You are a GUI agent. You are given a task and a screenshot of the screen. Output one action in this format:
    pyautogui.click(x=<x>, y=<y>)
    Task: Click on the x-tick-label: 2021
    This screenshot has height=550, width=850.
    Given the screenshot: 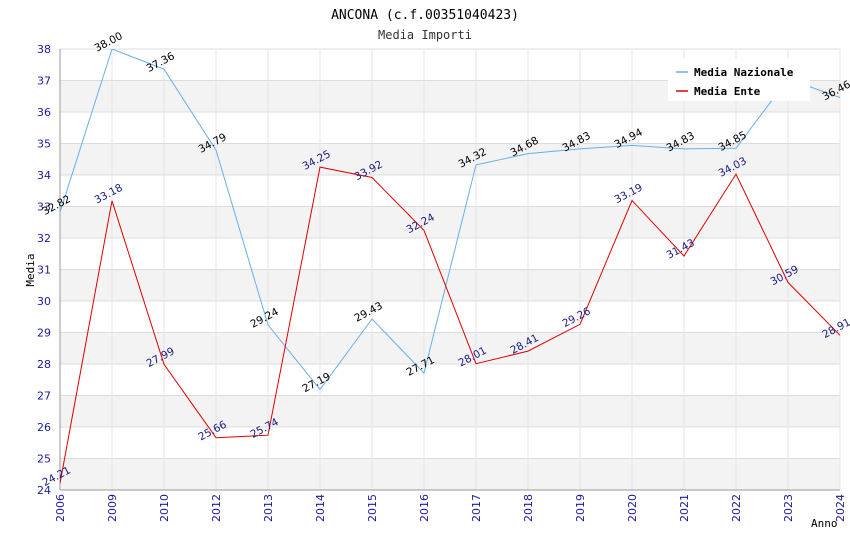 What is the action you would take?
    pyautogui.click(x=684, y=508)
    